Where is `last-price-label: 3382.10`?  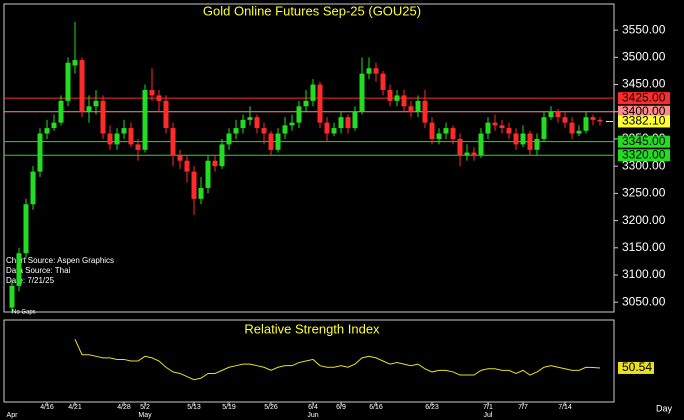
last-price-label: 3382.10 is located at coordinates (644, 121).